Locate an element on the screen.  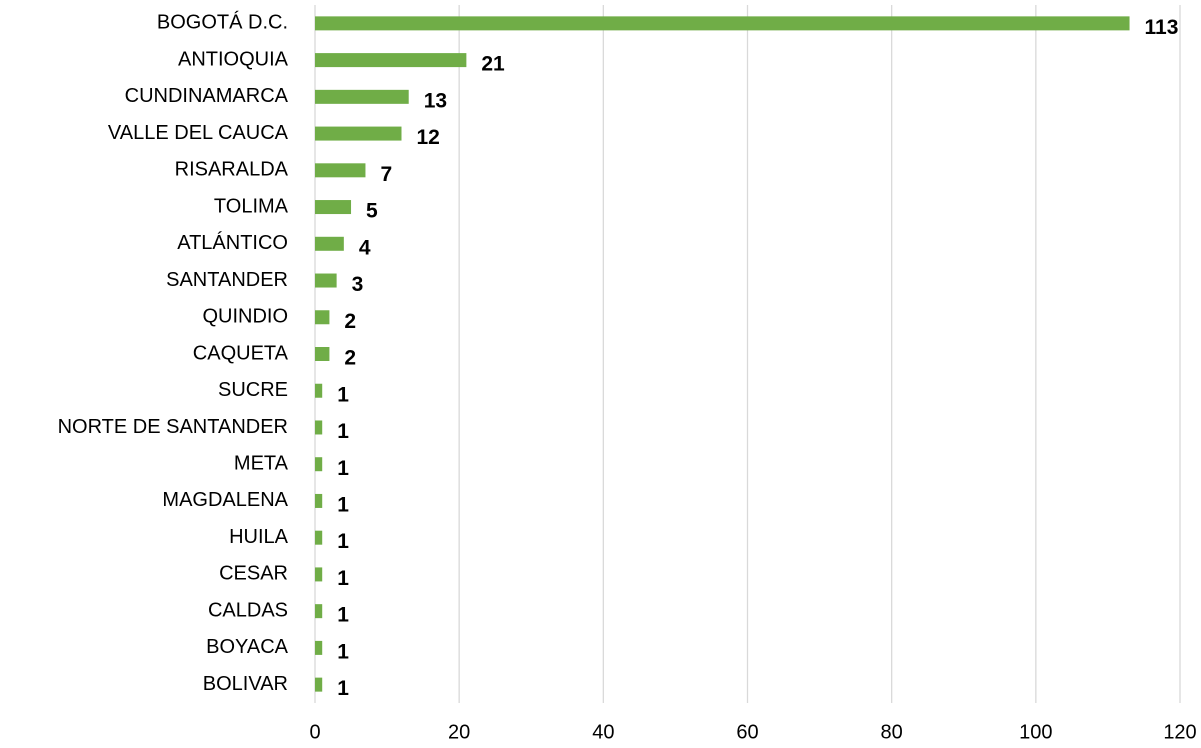
value-label: 13 is located at coordinates (435, 100).